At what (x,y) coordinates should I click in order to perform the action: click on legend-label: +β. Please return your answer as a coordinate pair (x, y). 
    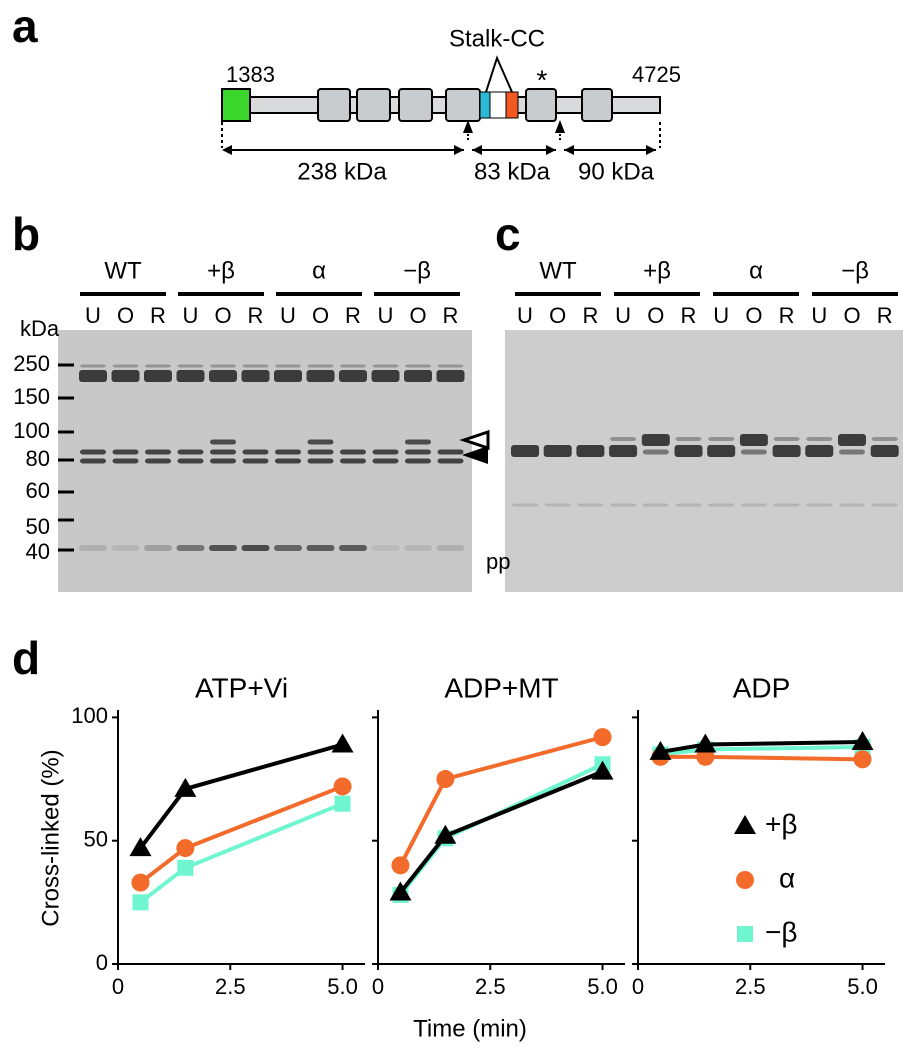
    Looking at the image, I should click on (781, 823).